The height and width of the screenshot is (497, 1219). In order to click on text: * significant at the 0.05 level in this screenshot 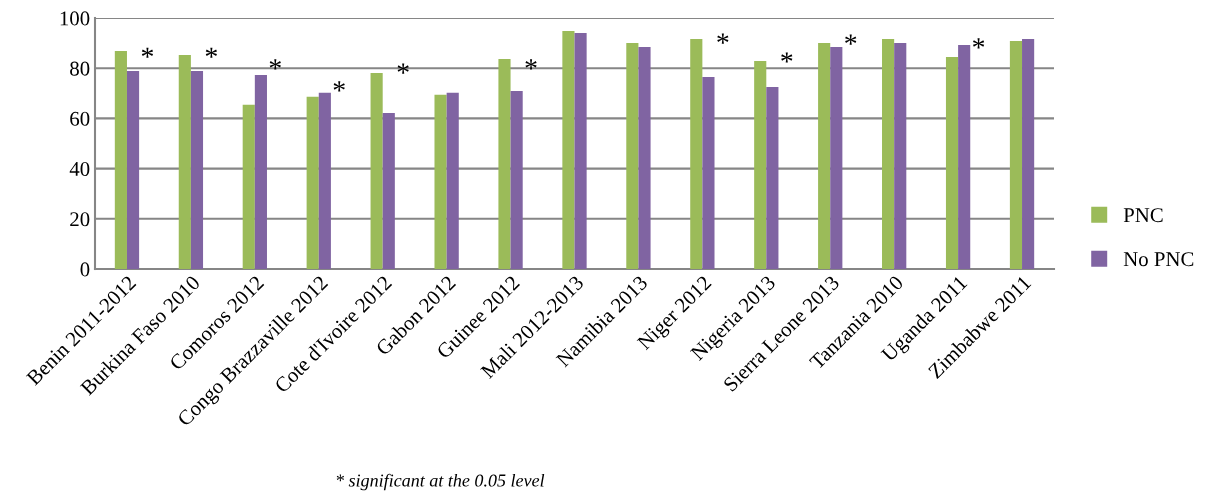, I will do `click(440, 482)`.